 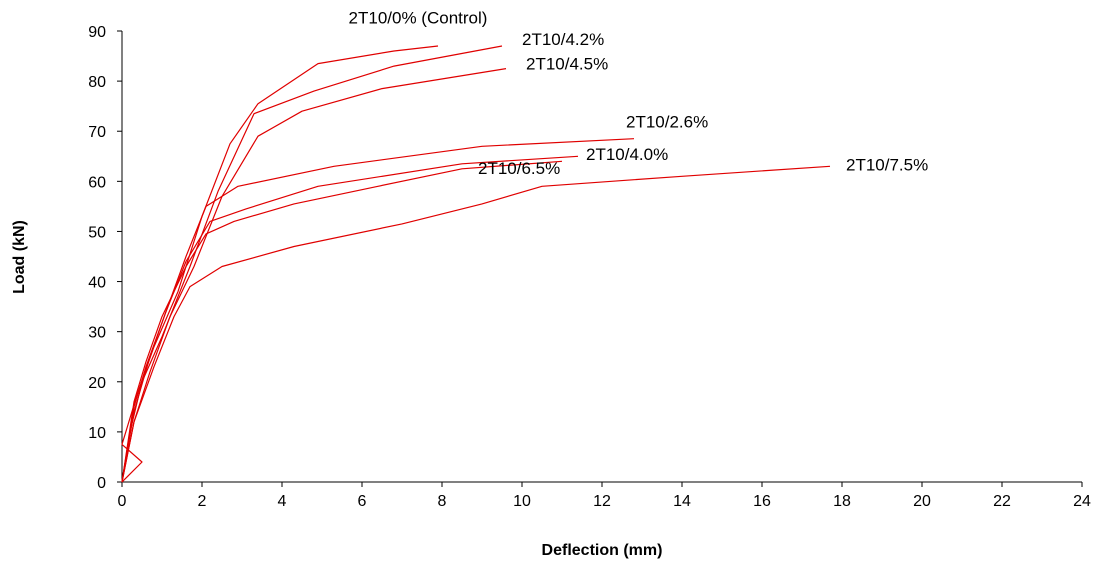 What do you see at coordinates (522, 501) in the screenshot?
I see `x-tick-label: 10` at bounding box center [522, 501].